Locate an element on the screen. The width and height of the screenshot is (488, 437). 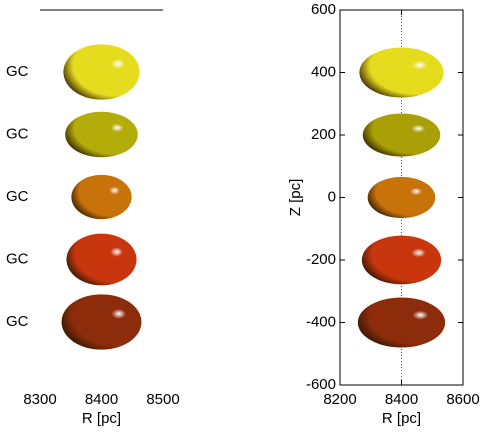
y-tick-label: -600 is located at coordinates (321, 384).